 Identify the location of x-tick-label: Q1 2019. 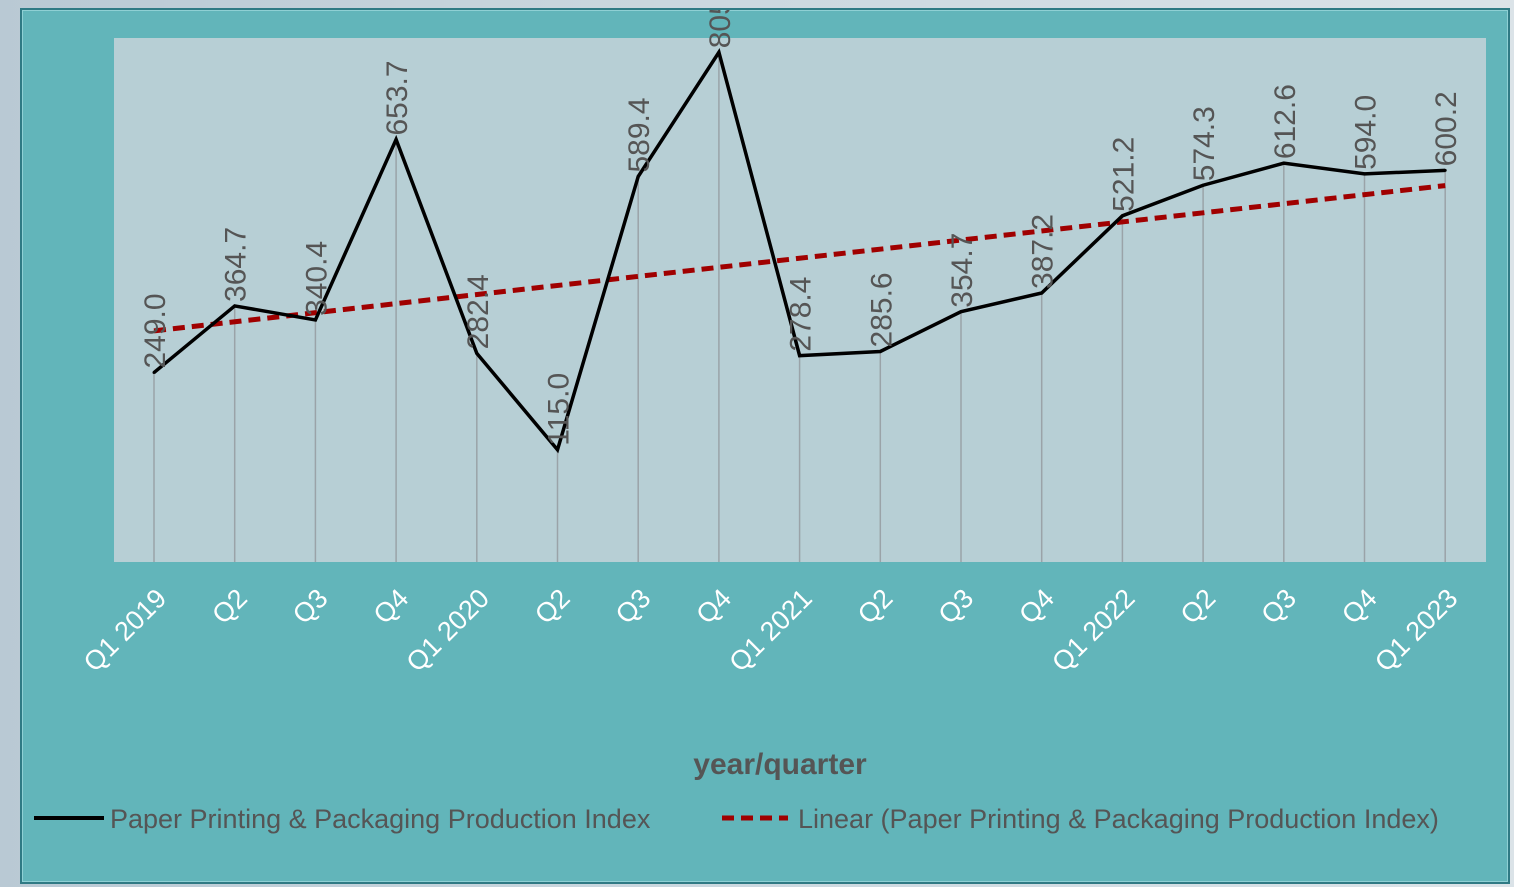
(125, 630).